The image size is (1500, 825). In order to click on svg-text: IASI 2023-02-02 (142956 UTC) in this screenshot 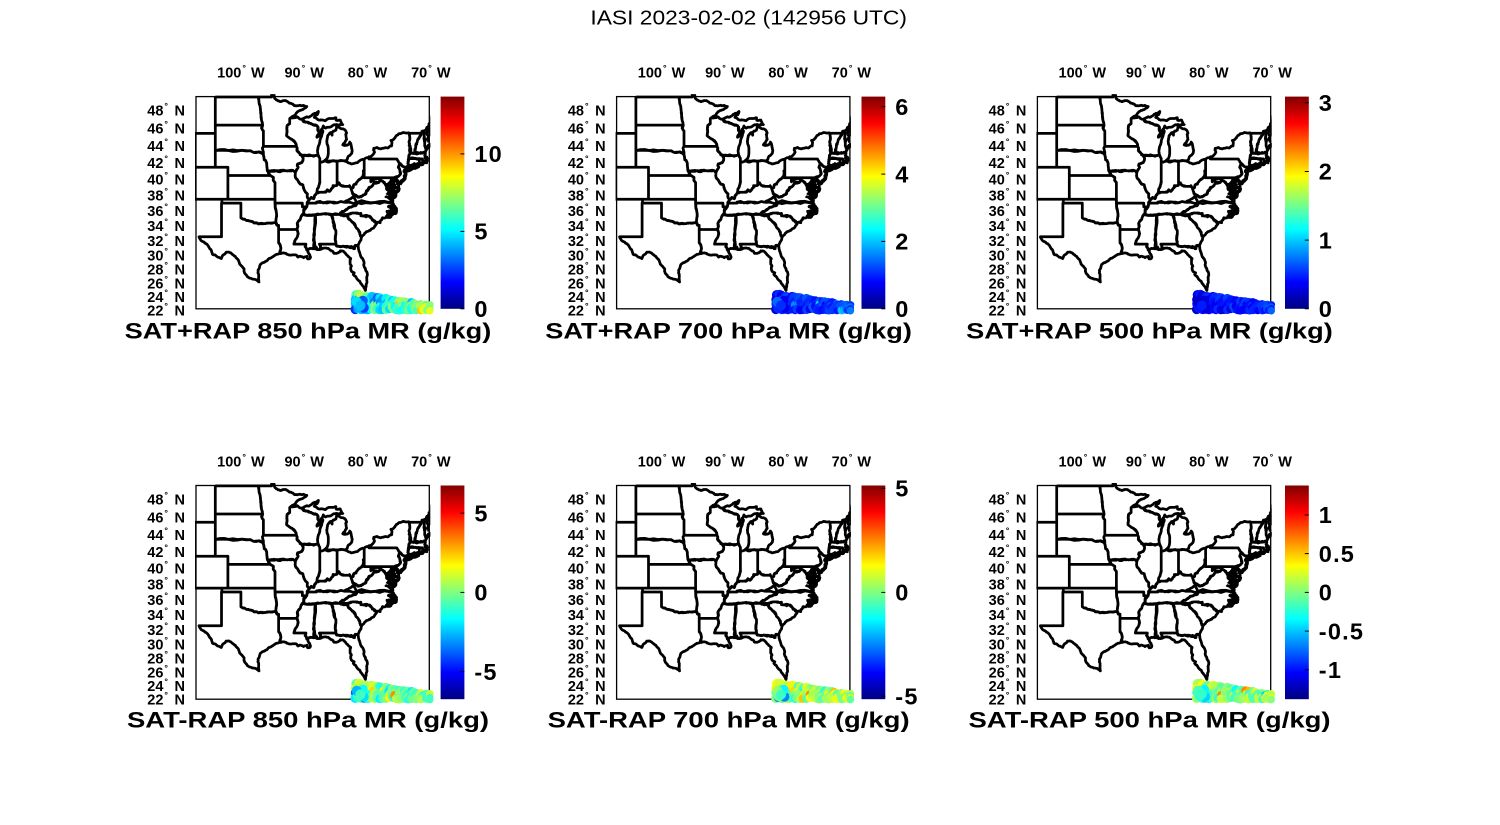, I will do `click(748, 17)`.